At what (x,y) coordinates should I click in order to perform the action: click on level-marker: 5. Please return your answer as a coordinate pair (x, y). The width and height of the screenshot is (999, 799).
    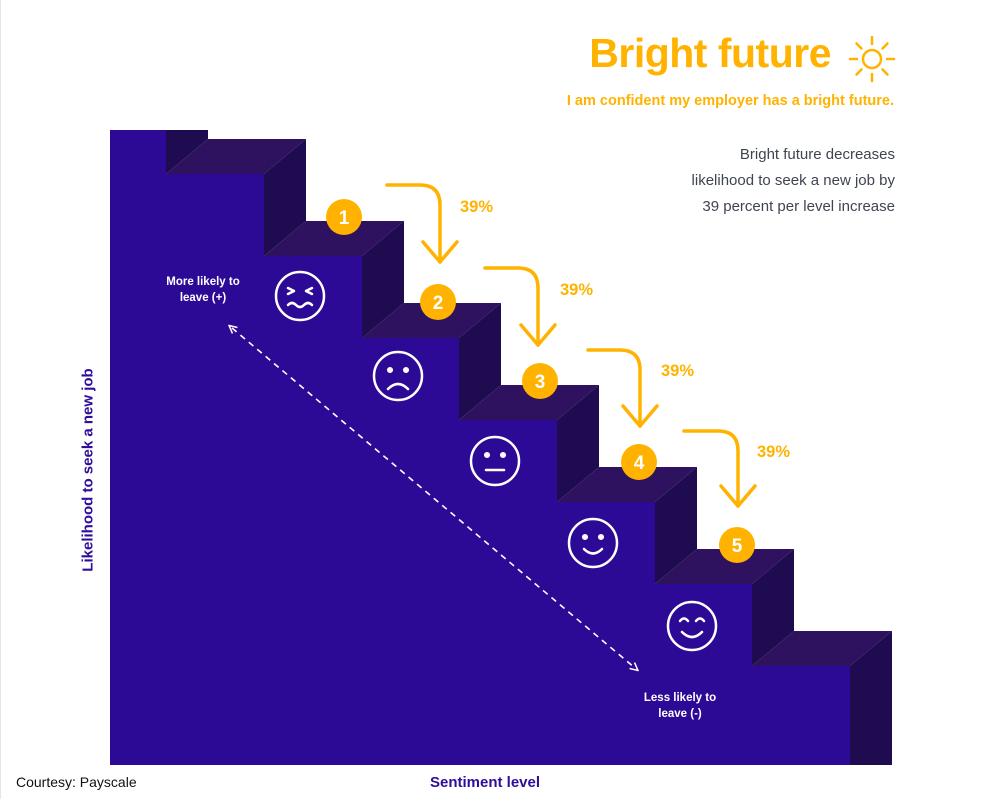
    Looking at the image, I should click on (737, 545).